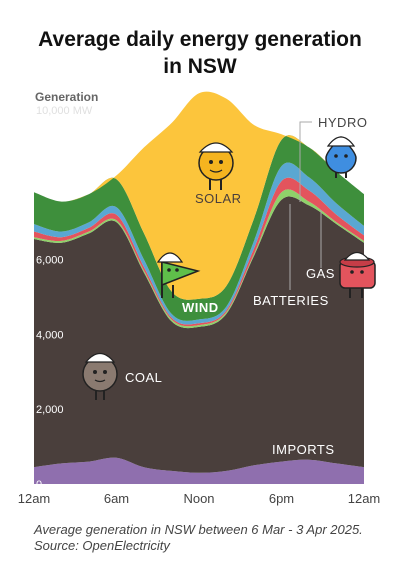 This screenshot has height=583, width=400. Describe the element at coordinates (357, 274) in the screenshot. I see `gas-mascot-icon` at that location.